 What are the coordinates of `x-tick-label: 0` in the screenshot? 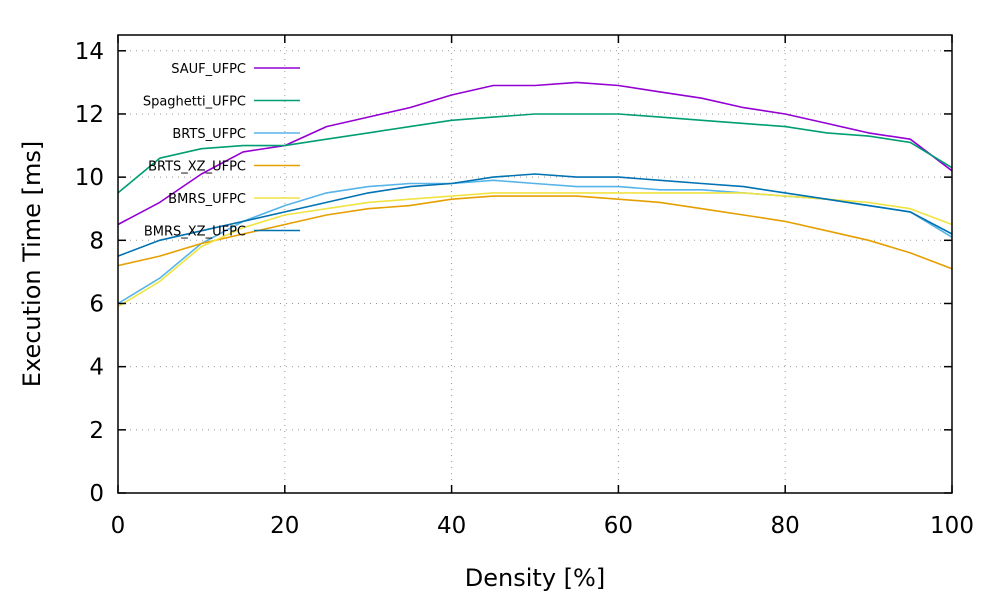 It's located at (118, 526).